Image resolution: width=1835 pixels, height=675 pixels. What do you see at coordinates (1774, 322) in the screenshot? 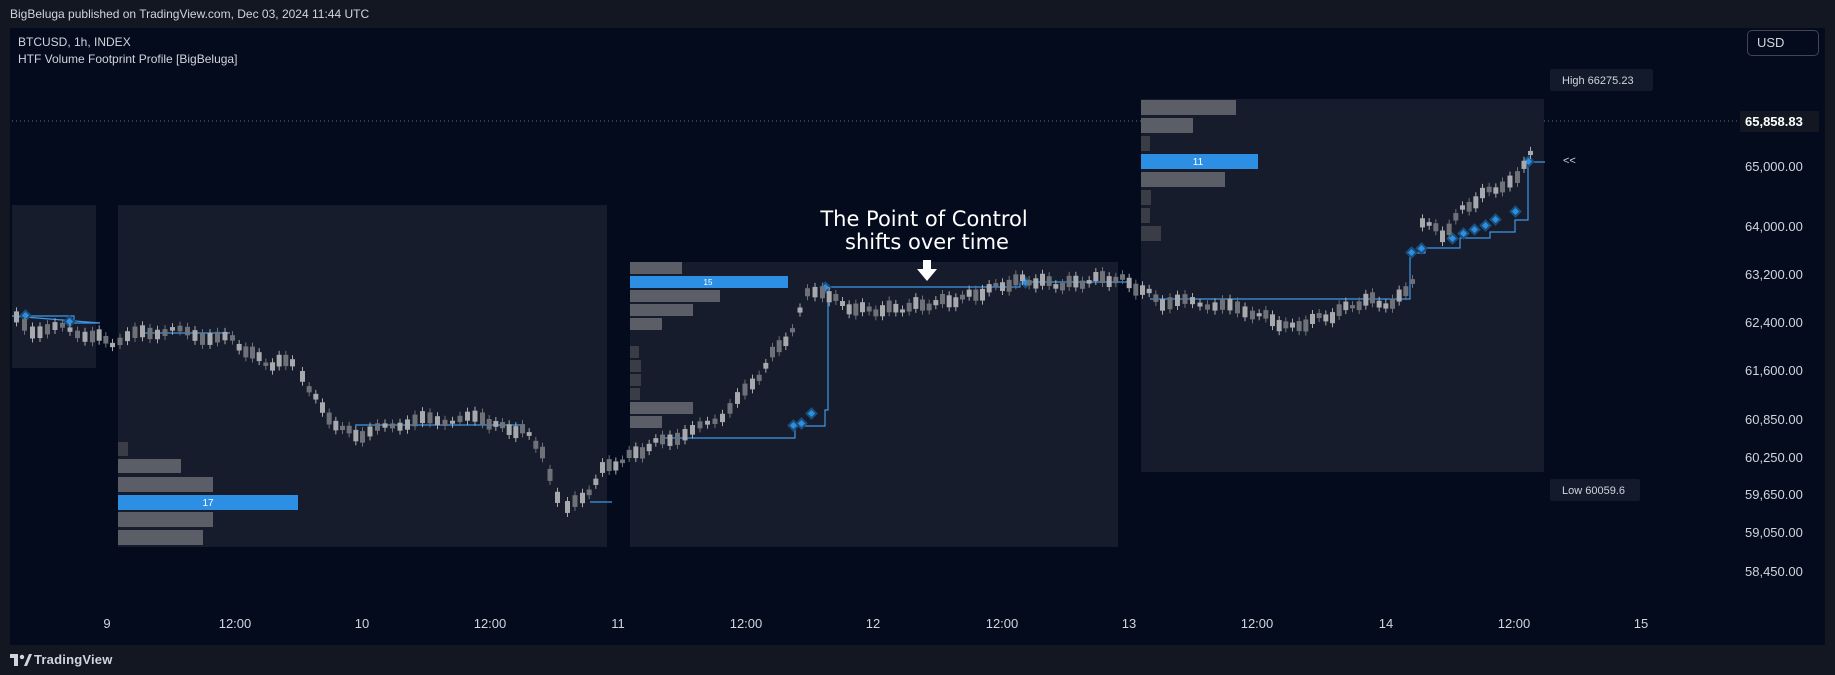
I see `price-tick-label: 62,400.00` at bounding box center [1774, 322].